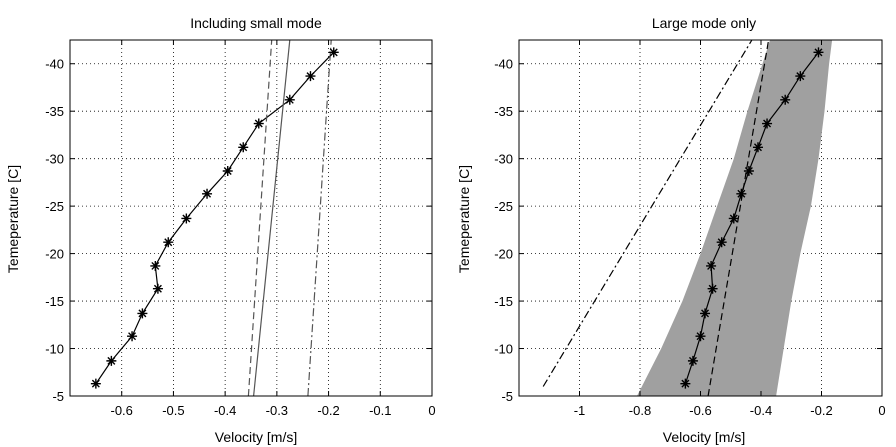 Image resolution: width=896 pixels, height=447 pixels. I want to click on right-y-tick-label: -15, so click(503, 301).